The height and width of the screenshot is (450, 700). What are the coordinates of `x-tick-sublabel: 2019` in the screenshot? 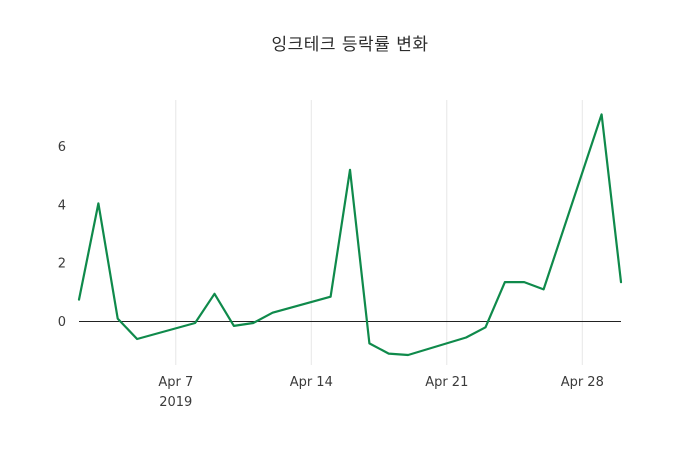 It's located at (175, 402).